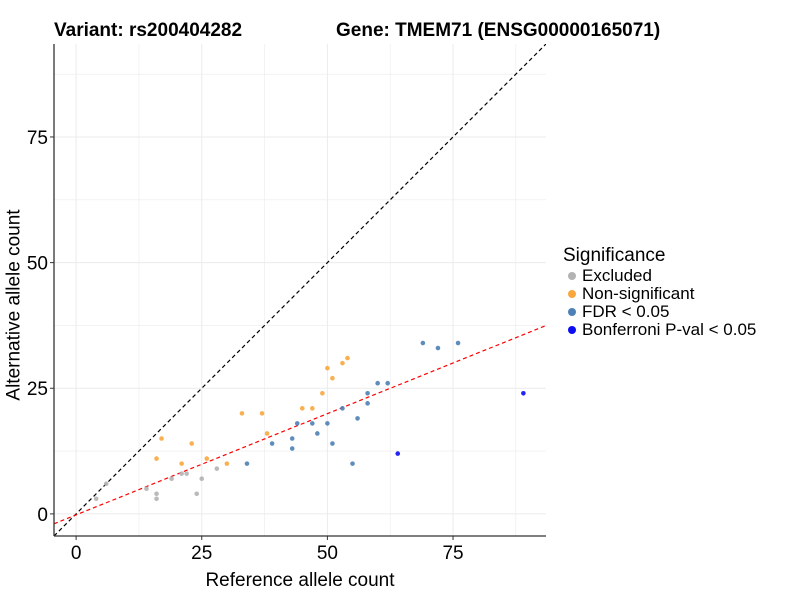 The image size is (800, 600). What do you see at coordinates (37, 389) in the screenshot?
I see `y-tick-label: 25` at bounding box center [37, 389].